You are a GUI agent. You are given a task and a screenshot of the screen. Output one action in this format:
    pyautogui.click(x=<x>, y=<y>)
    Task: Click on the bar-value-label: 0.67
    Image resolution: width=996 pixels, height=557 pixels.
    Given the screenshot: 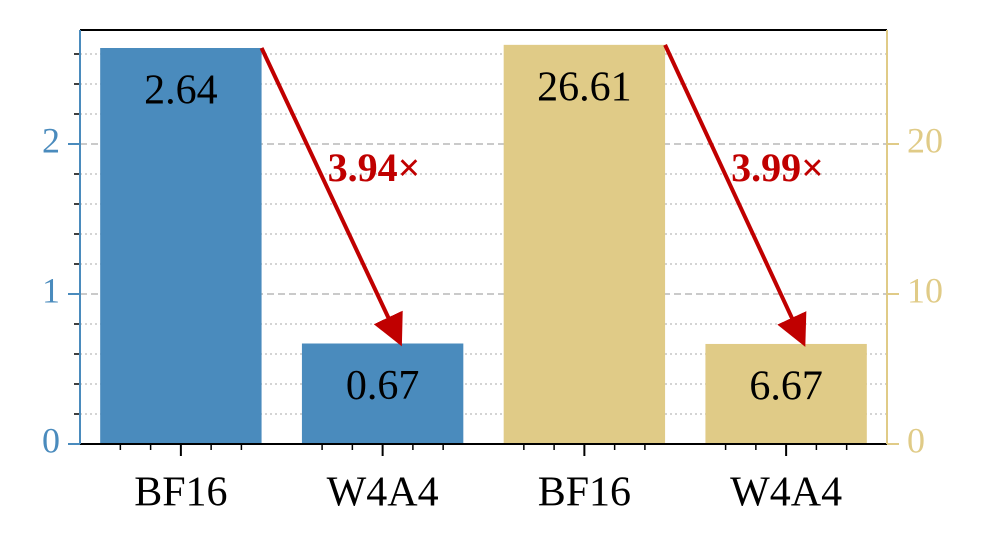 What is the action you would take?
    pyautogui.click(x=383, y=386)
    